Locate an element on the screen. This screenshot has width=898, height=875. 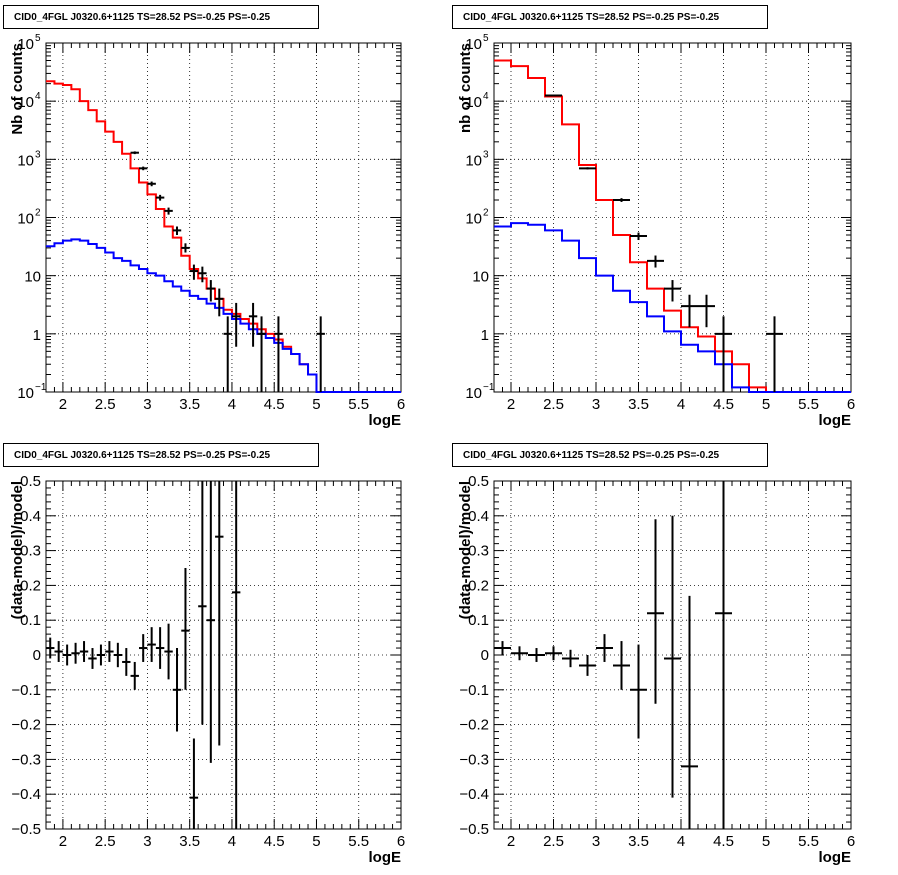
y-tick-label: 0.5 is located at coordinates (478, 481).